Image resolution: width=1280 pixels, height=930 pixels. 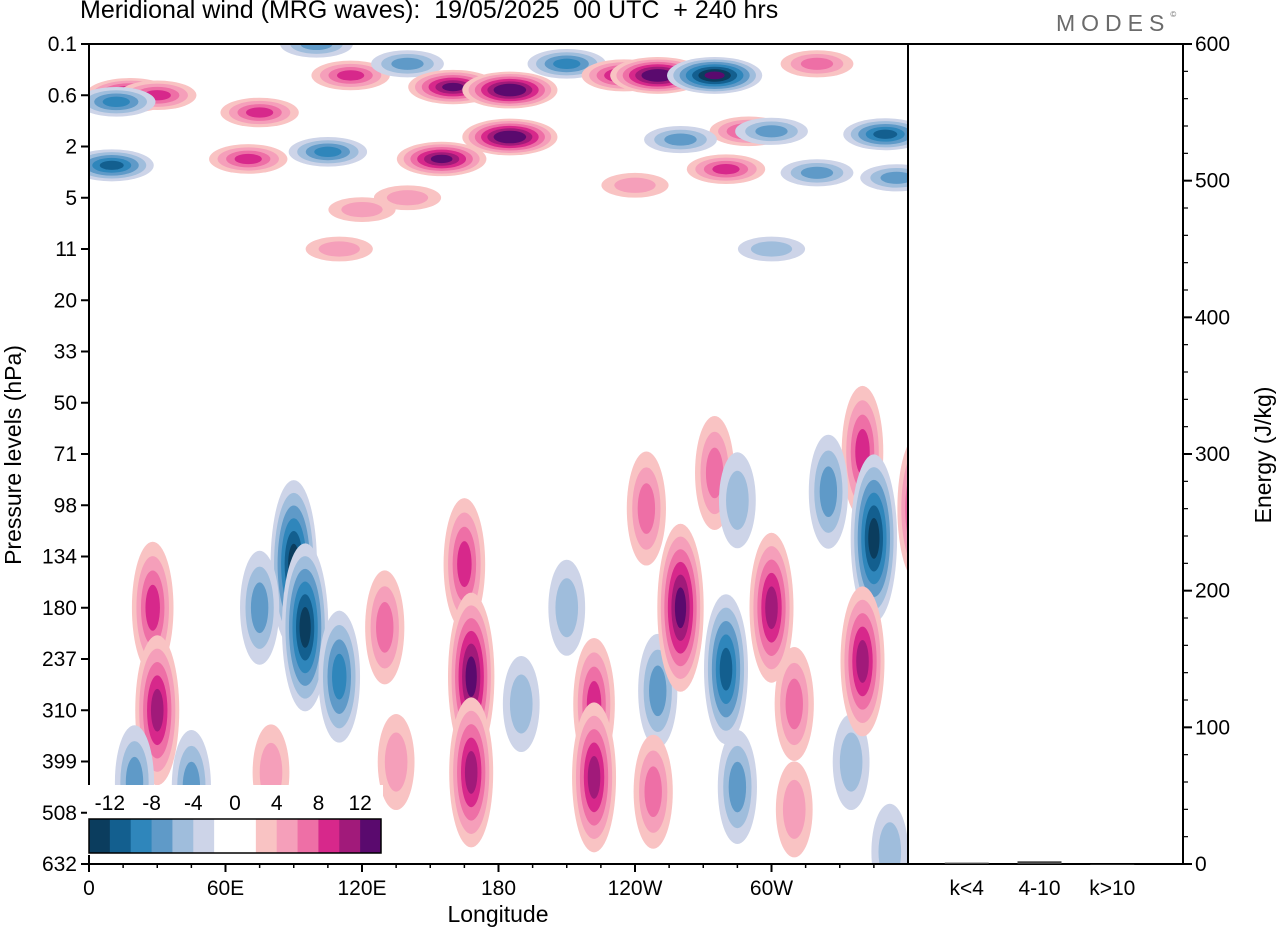 I want to click on energy-tick-label: 500, so click(x=1212, y=181).